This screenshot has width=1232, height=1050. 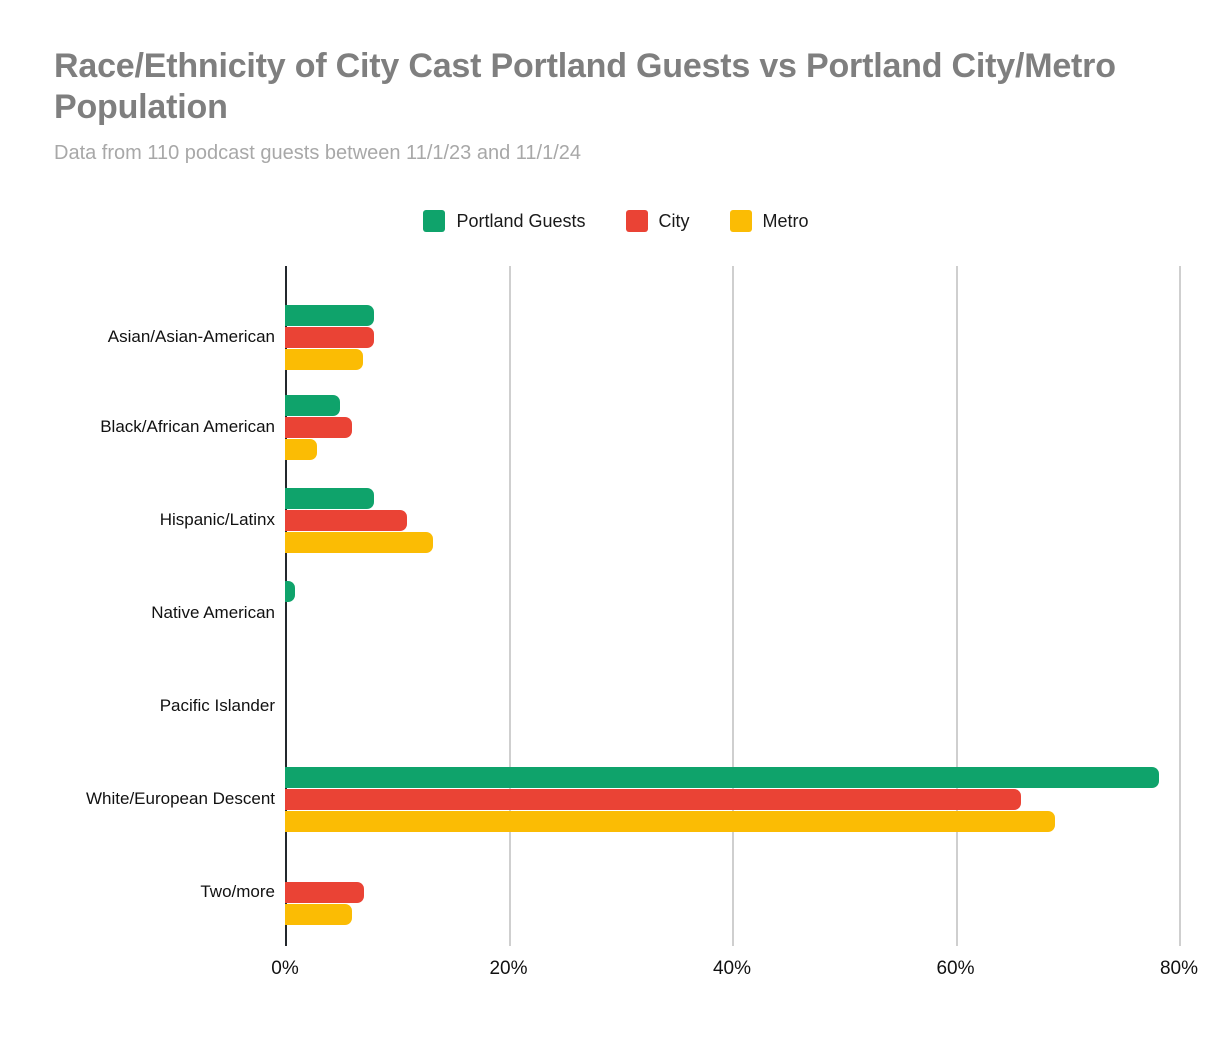 What do you see at coordinates (191, 336) in the screenshot?
I see `y-axis-label-asian-asian-american: Asian/Asian-American` at bounding box center [191, 336].